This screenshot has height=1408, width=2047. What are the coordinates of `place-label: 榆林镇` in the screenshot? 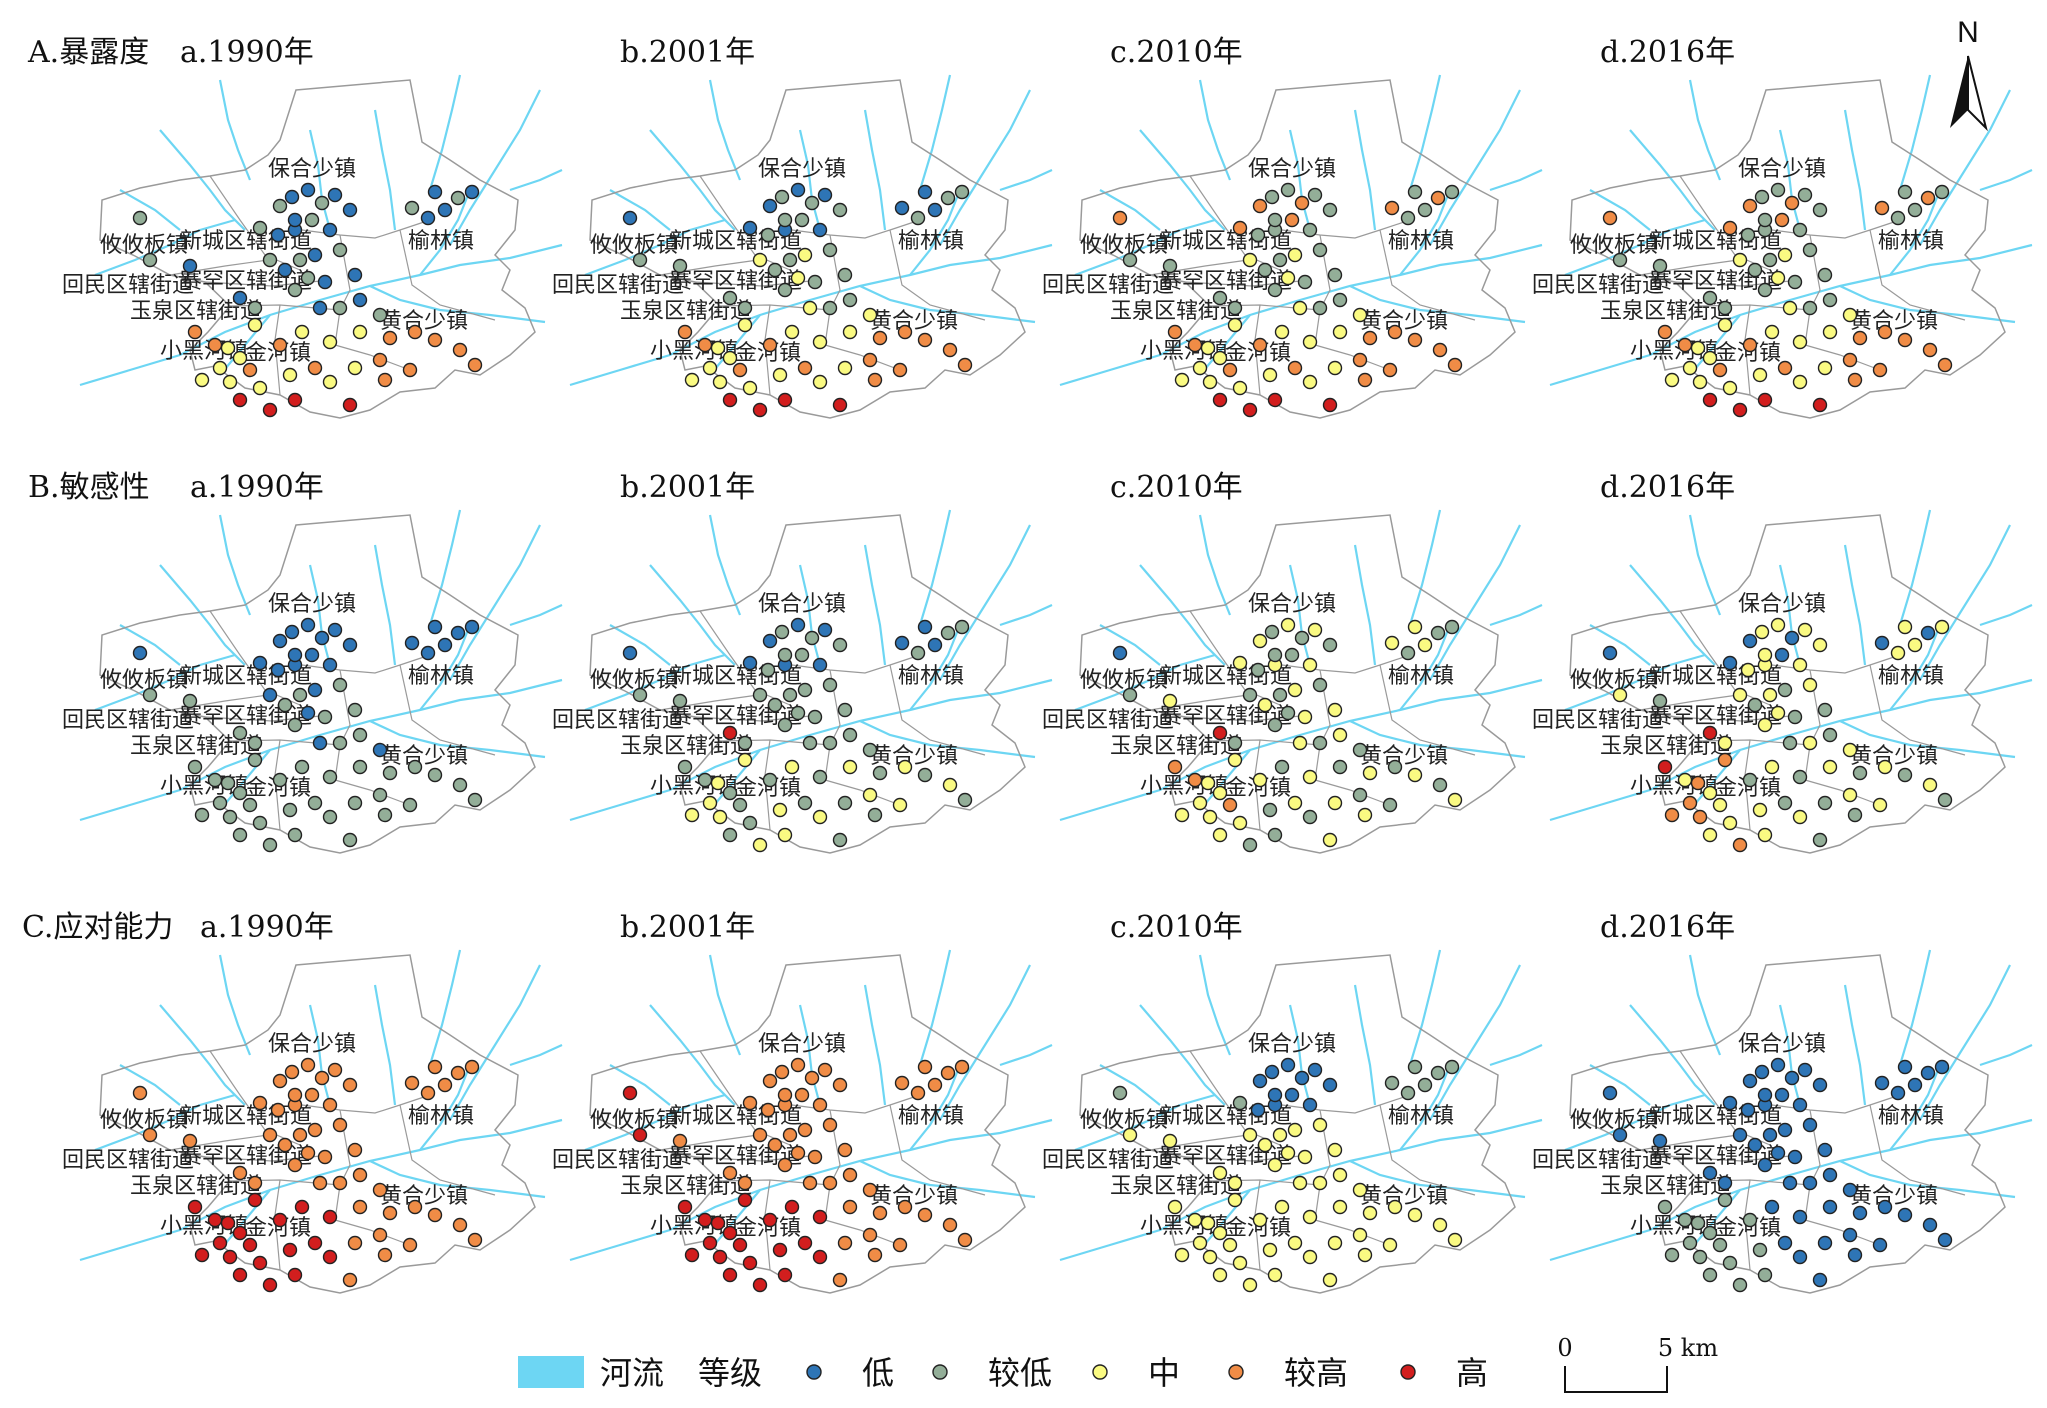 It's located at (1421, 241).